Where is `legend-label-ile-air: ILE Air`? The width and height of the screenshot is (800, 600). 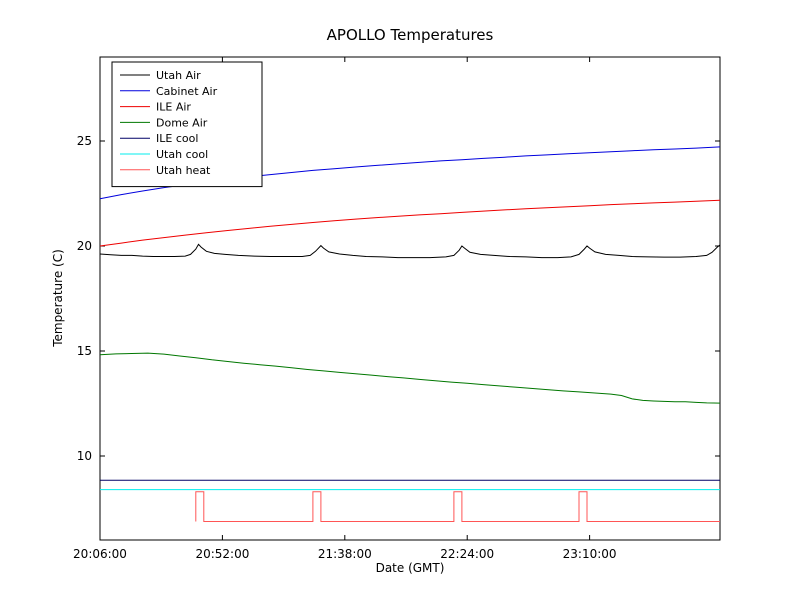
legend-label-ile-air: ILE Air is located at coordinates (173, 107).